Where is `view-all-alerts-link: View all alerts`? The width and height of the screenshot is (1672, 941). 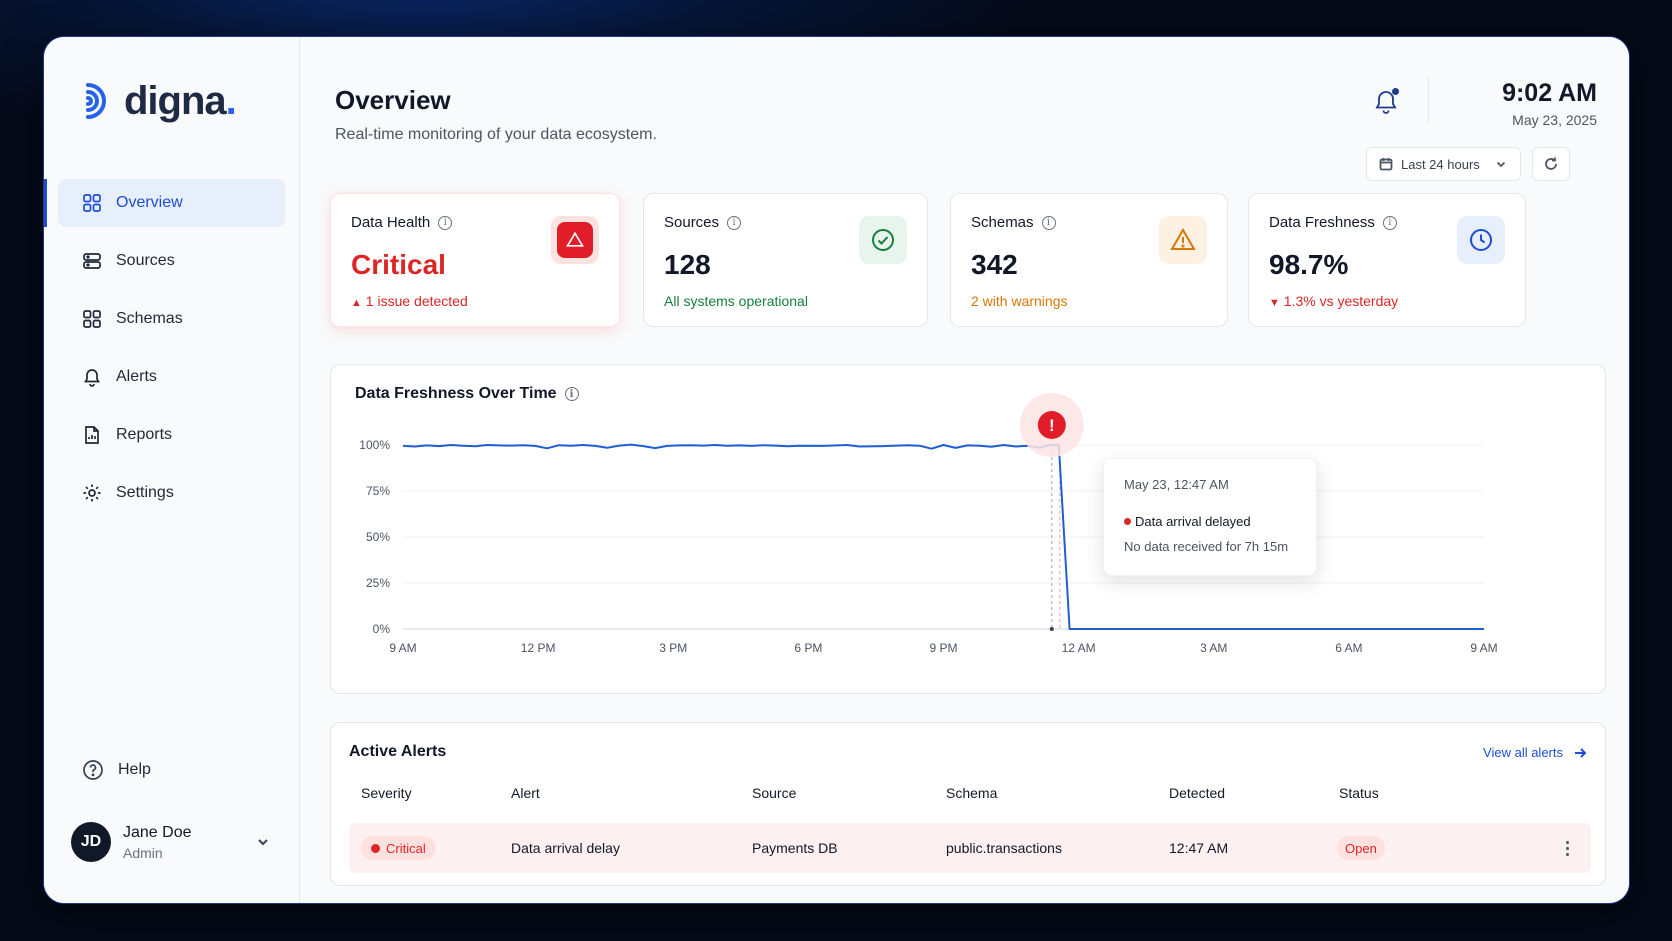
view-all-alerts-link: View all alerts is located at coordinates (1535, 752).